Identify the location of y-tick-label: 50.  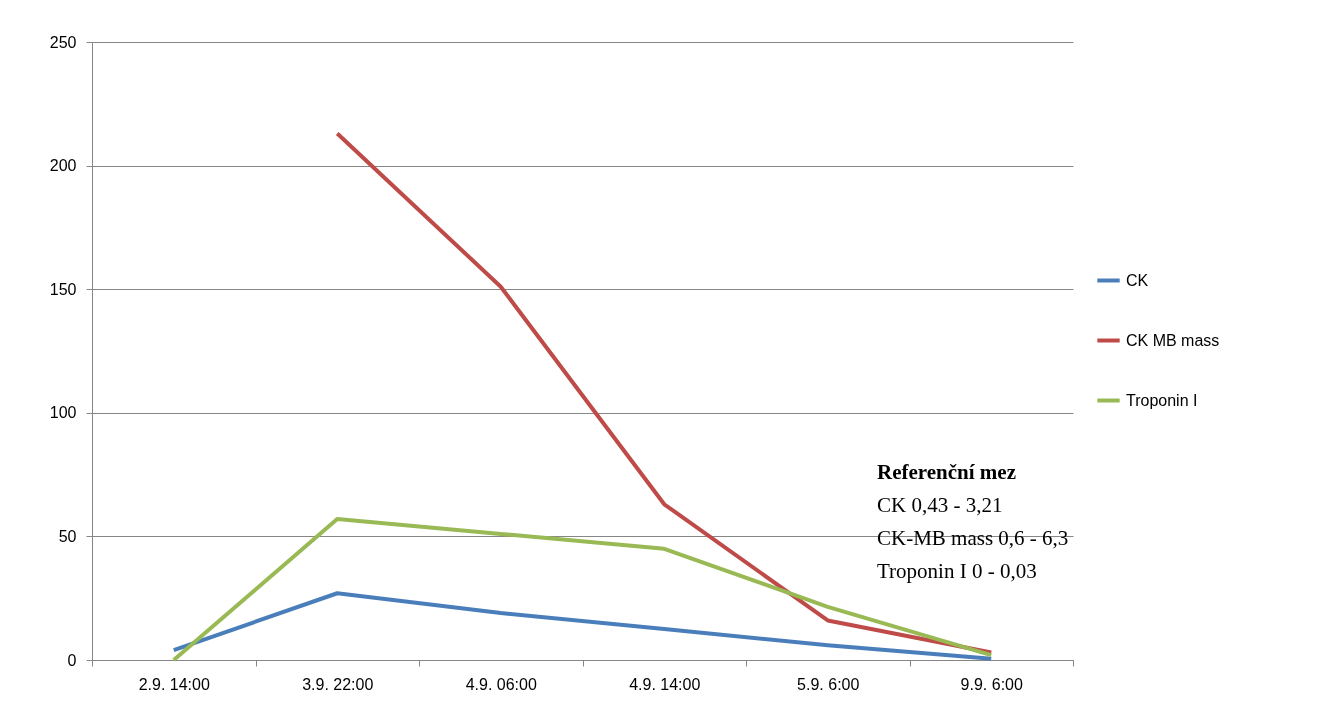
(67, 536).